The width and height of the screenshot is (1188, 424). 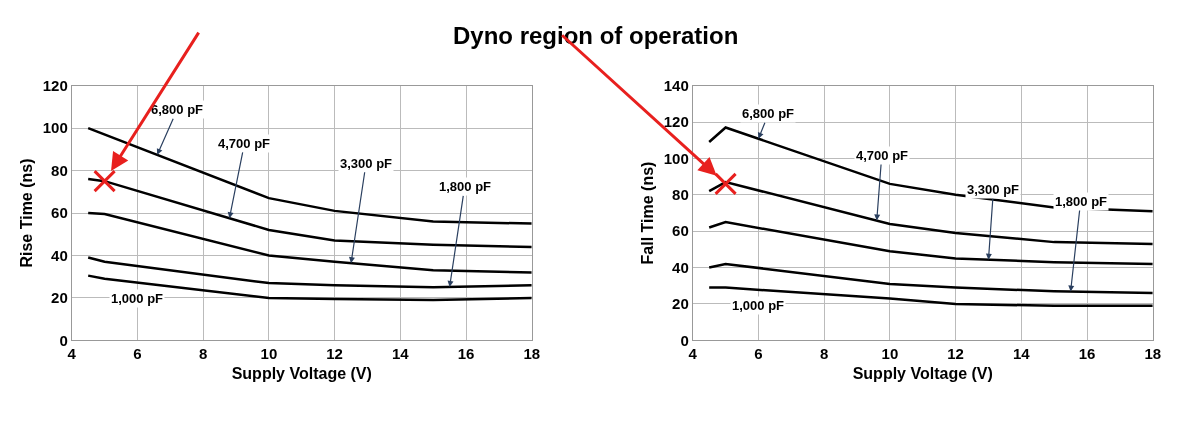 I want to click on y-axis-title: Rise Time (ns), so click(x=26, y=213).